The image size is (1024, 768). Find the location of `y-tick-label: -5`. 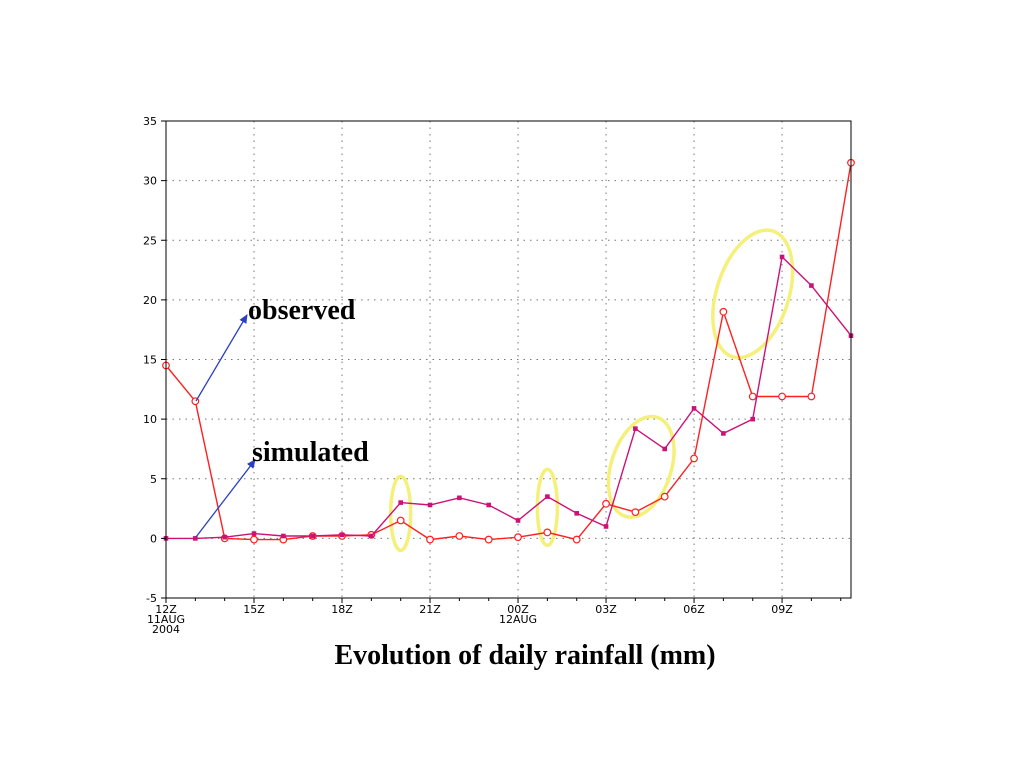

y-tick-label: -5 is located at coordinates (151, 598).